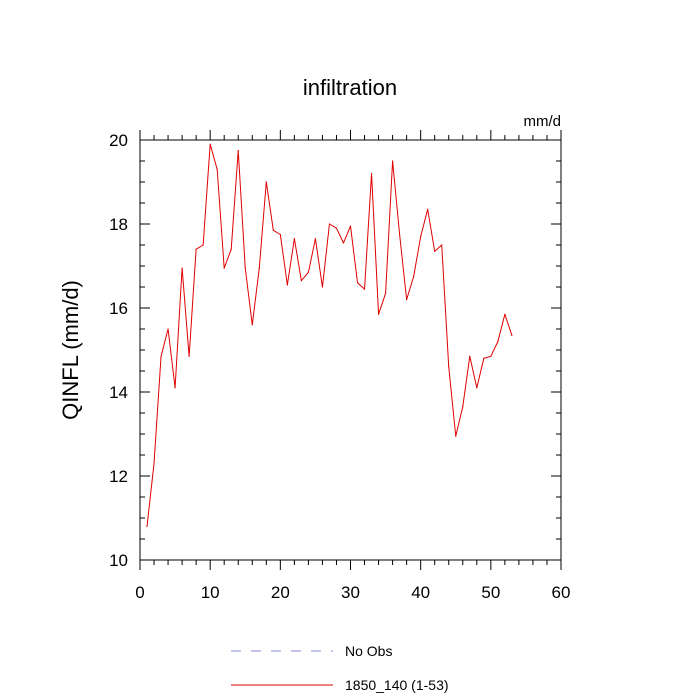 The height and width of the screenshot is (700, 700). What do you see at coordinates (490, 592) in the screenshot?
I see `x-tick-label: 50` at bounding box center [490, 592].